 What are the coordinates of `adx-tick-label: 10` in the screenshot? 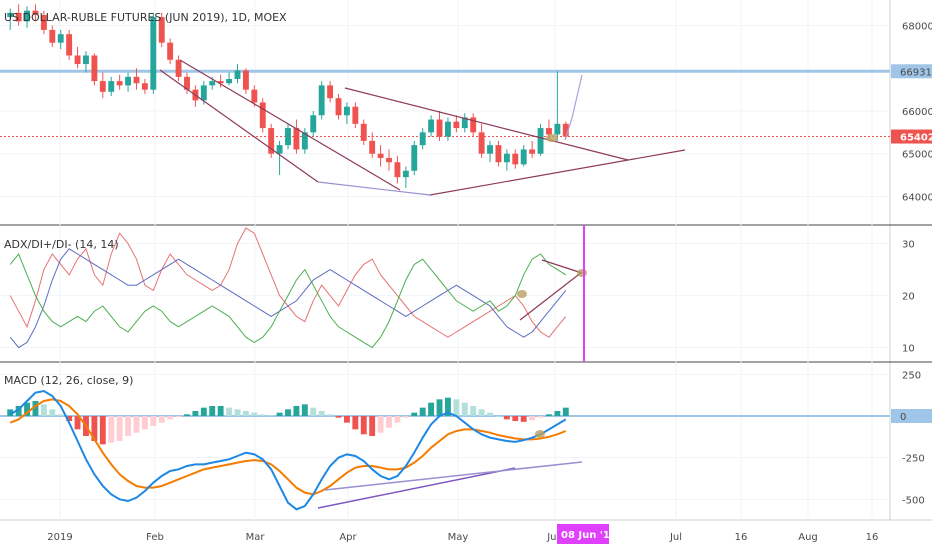 It's located at (908, 349).